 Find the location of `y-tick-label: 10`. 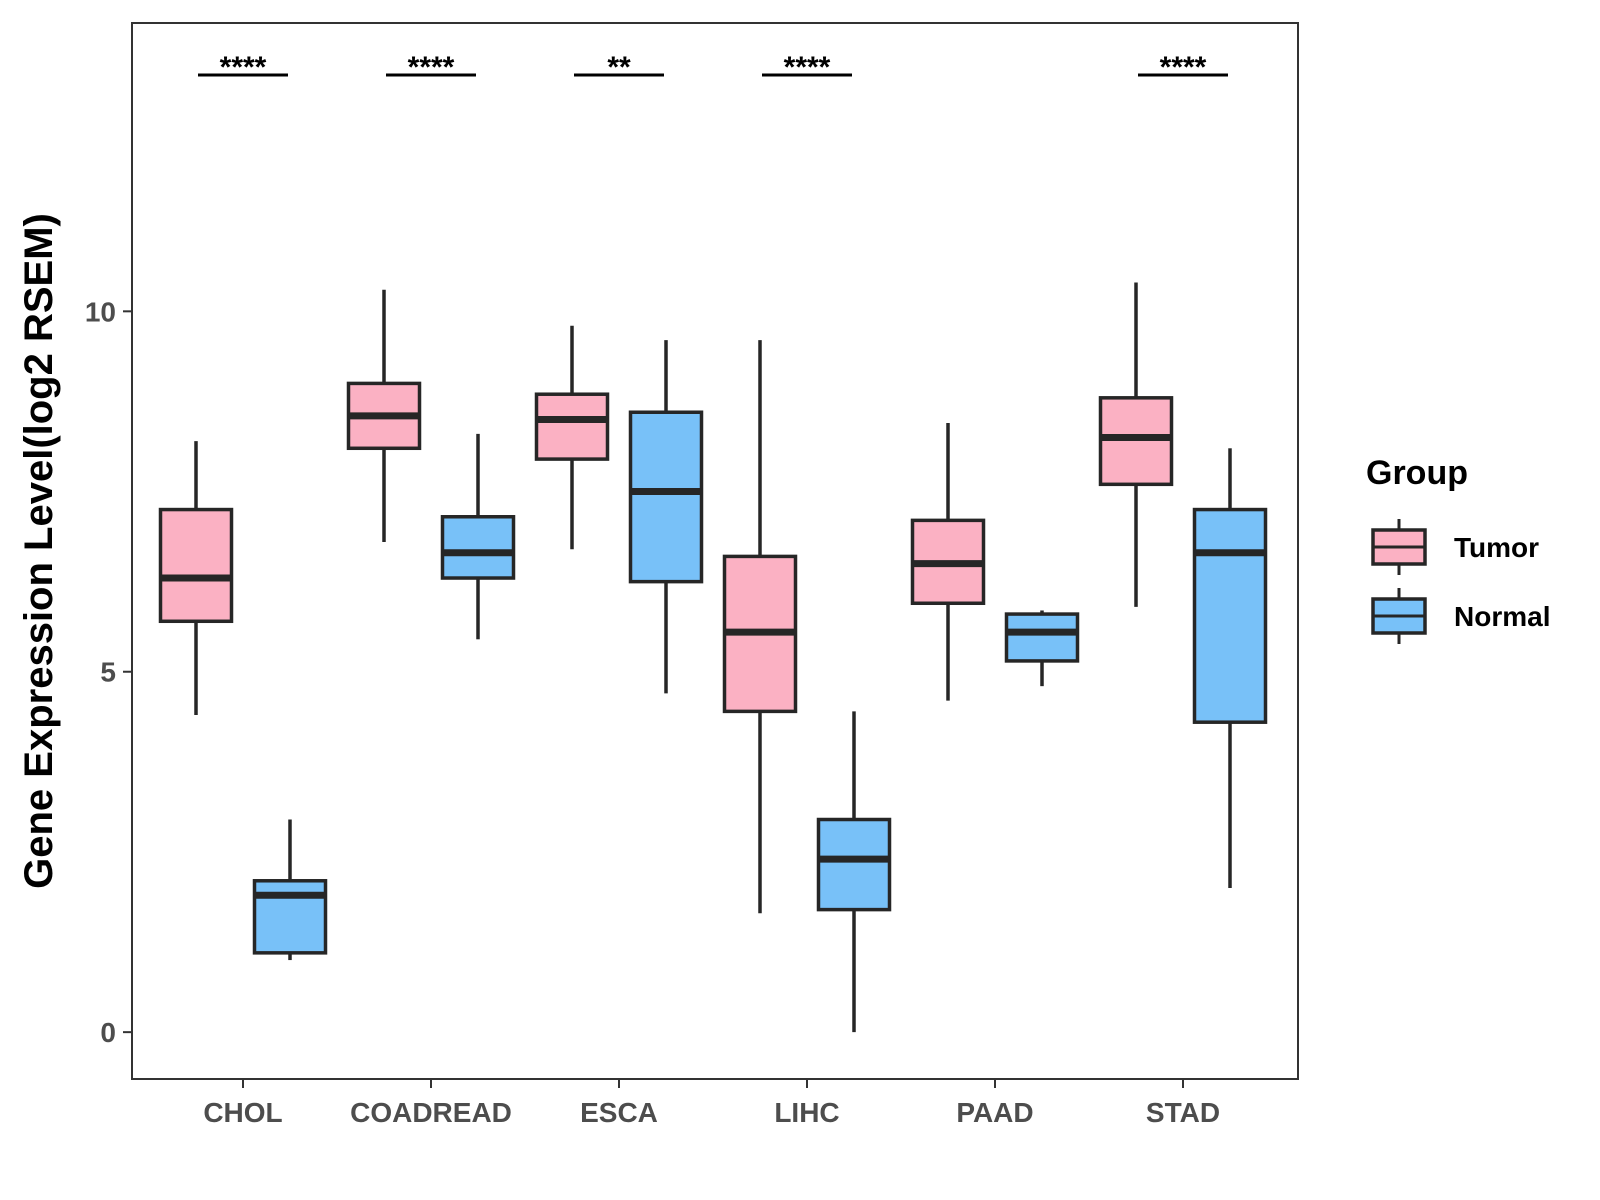

y-tick-label: 10 is located at coordinates (100, 311).